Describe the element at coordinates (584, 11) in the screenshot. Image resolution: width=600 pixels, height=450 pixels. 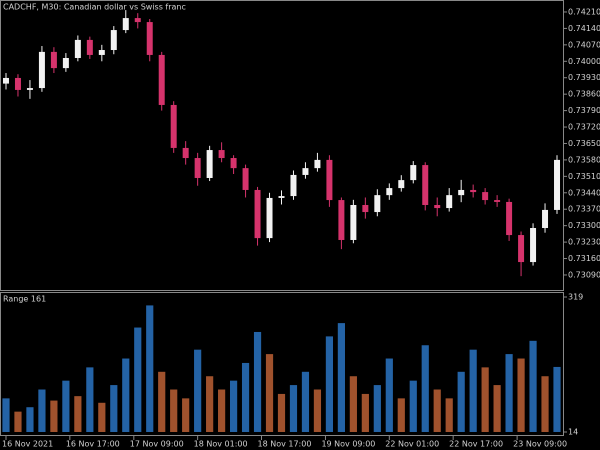
I see `y-tick-label: 0.74210` at that location.